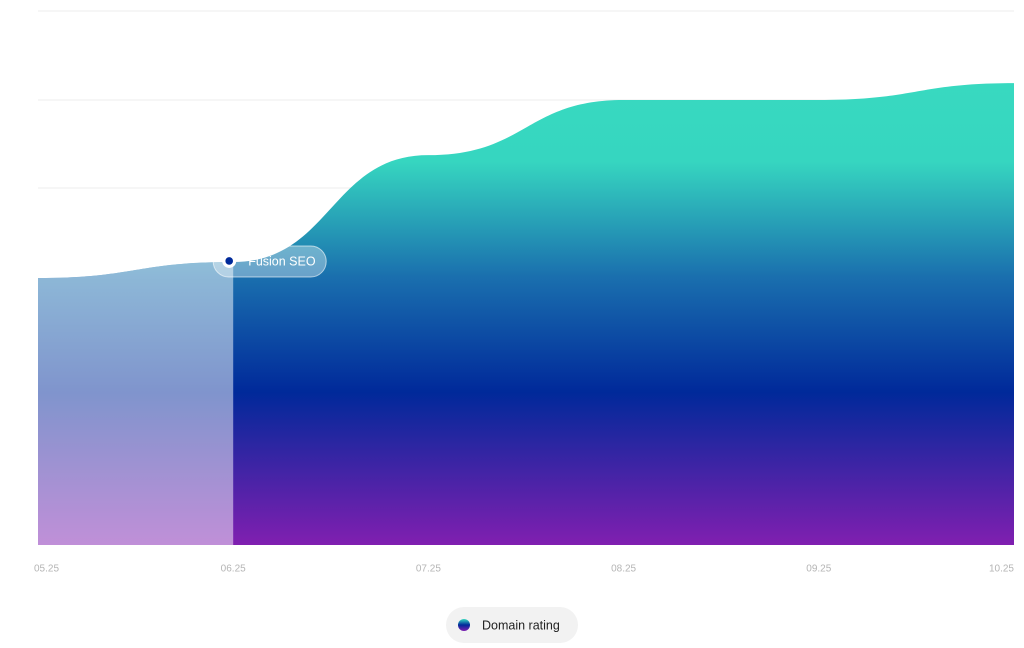 This screenshot has height=648, width=1024. Describe the element at coordinates (428, 569) in the screenshot. I see `x-tick-label: 07.25` at that location.